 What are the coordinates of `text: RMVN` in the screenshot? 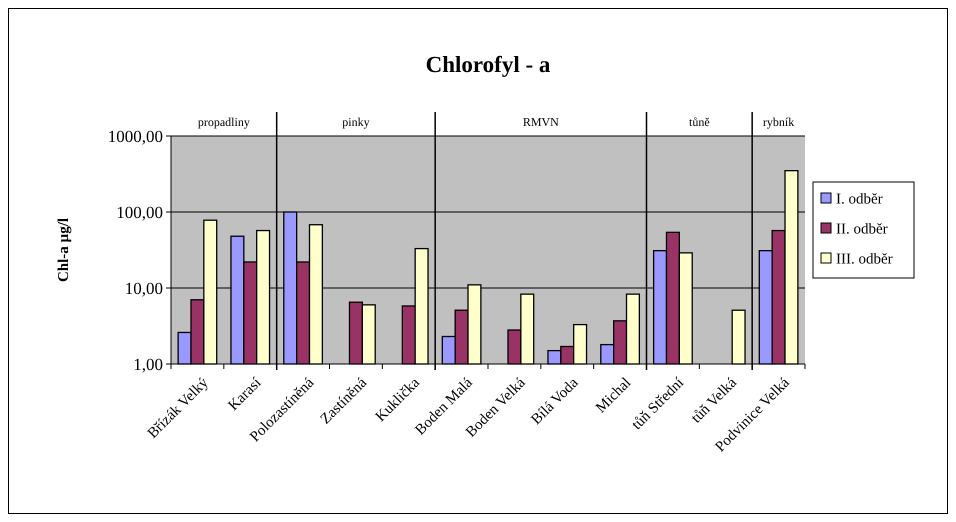 It's located at (541, 122).